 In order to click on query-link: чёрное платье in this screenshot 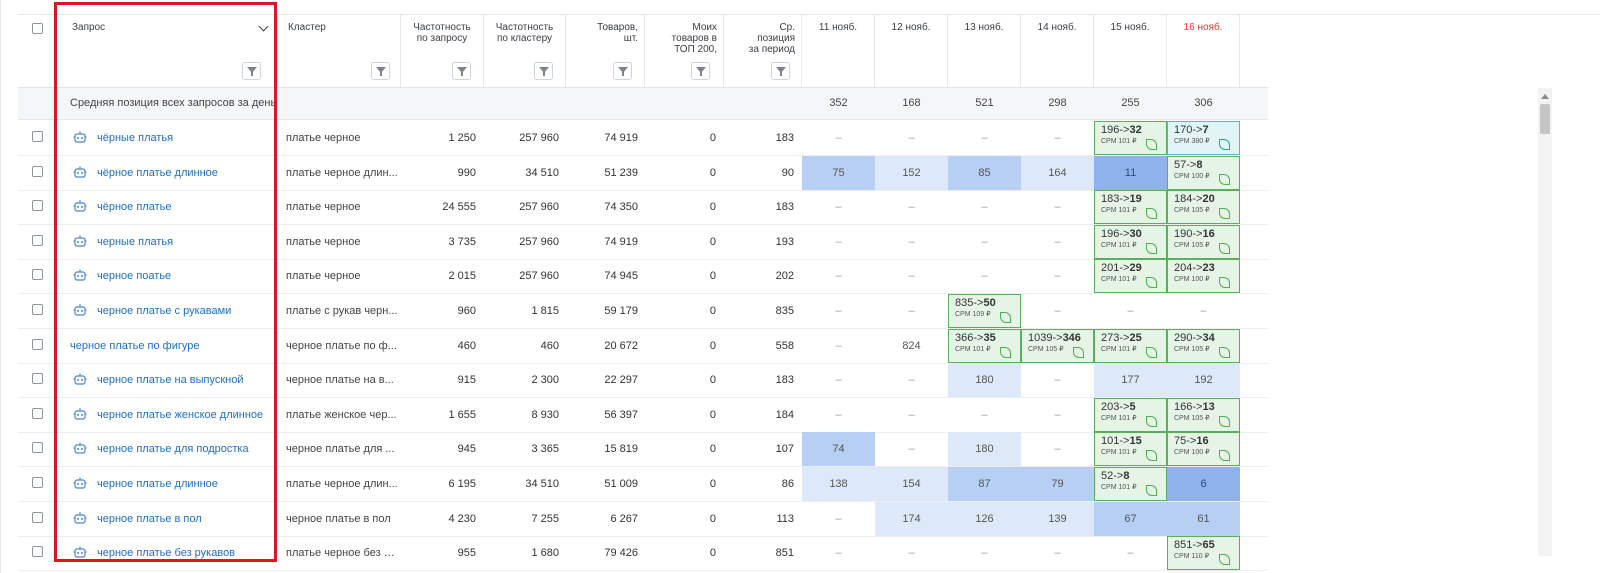, I will do `click(134, 207)`.